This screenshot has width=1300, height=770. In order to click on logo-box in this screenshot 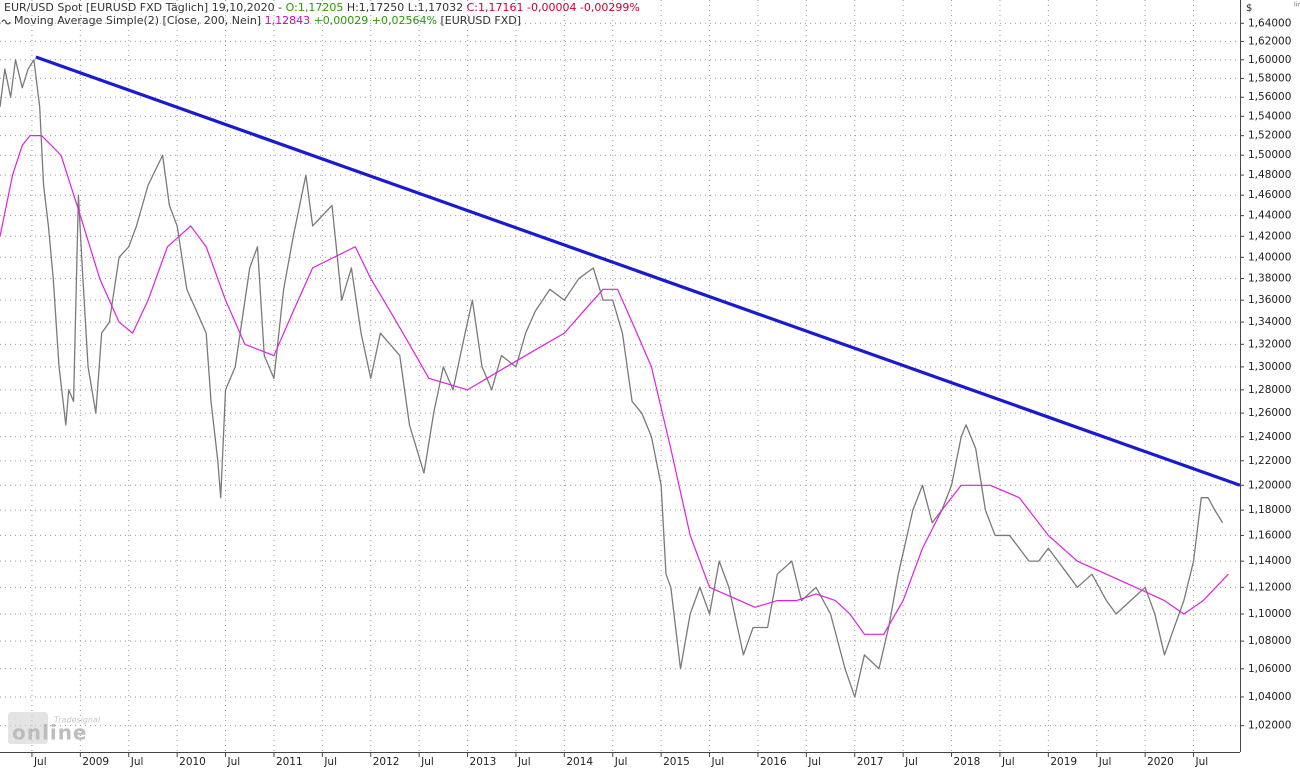, I will do `click(28, 728)`.